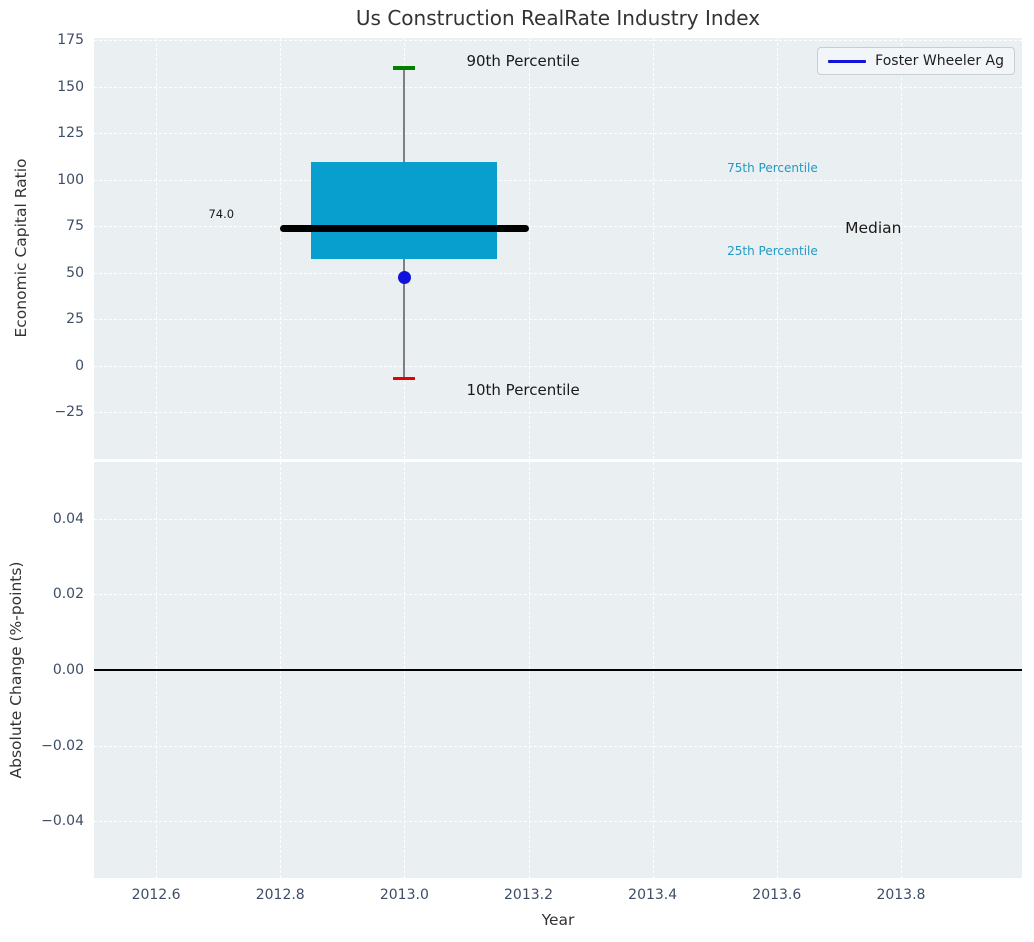  Describe the element at coordinates (777, 895) in the screenshot. I see `xtick-label: 2013.6` at that location.